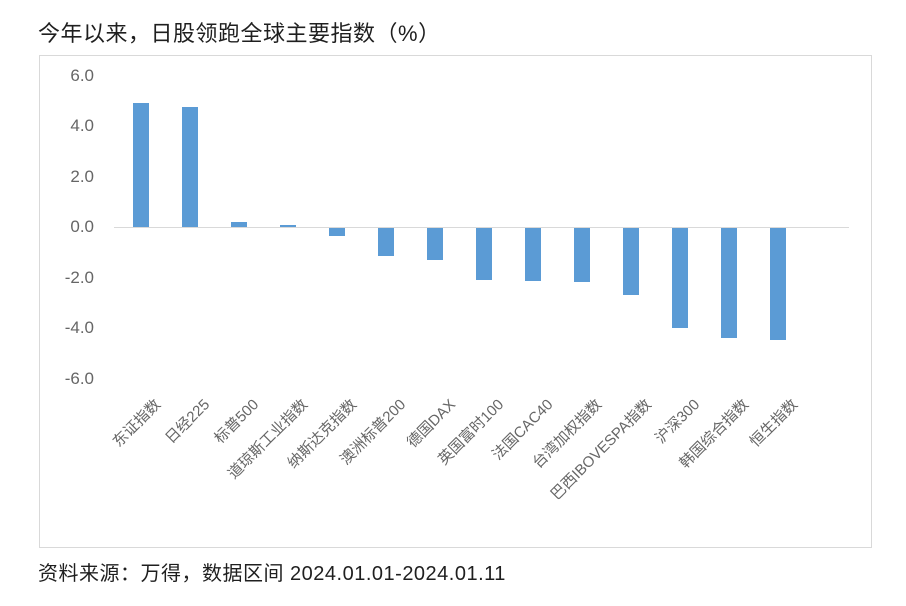 The width and height of the screenshot is (906, 606). Describe the element at coordinates (79, 327) in the screenshot. I see `y-axis-tick-label: -4.0` at that location.